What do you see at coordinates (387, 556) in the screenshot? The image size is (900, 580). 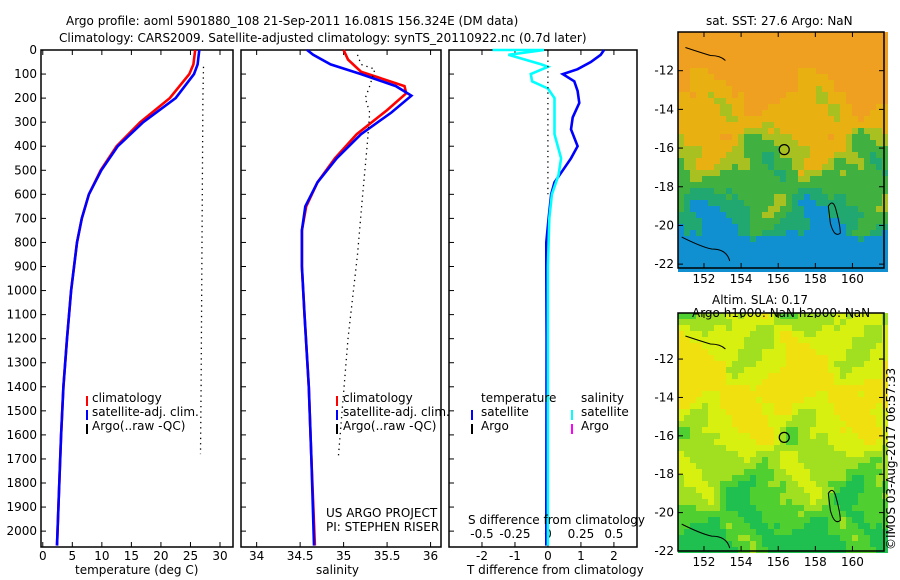 I see `x-tick-label: 35.5` at bounding box center [387, 556].